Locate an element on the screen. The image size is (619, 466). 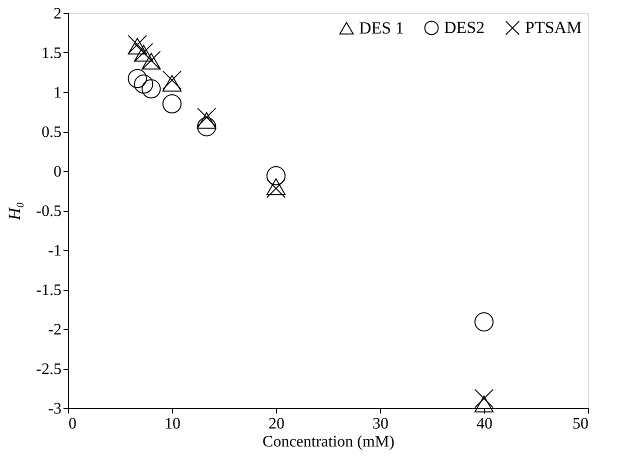
y-tick-label: -0.5 is located at coordinates (49, 211).